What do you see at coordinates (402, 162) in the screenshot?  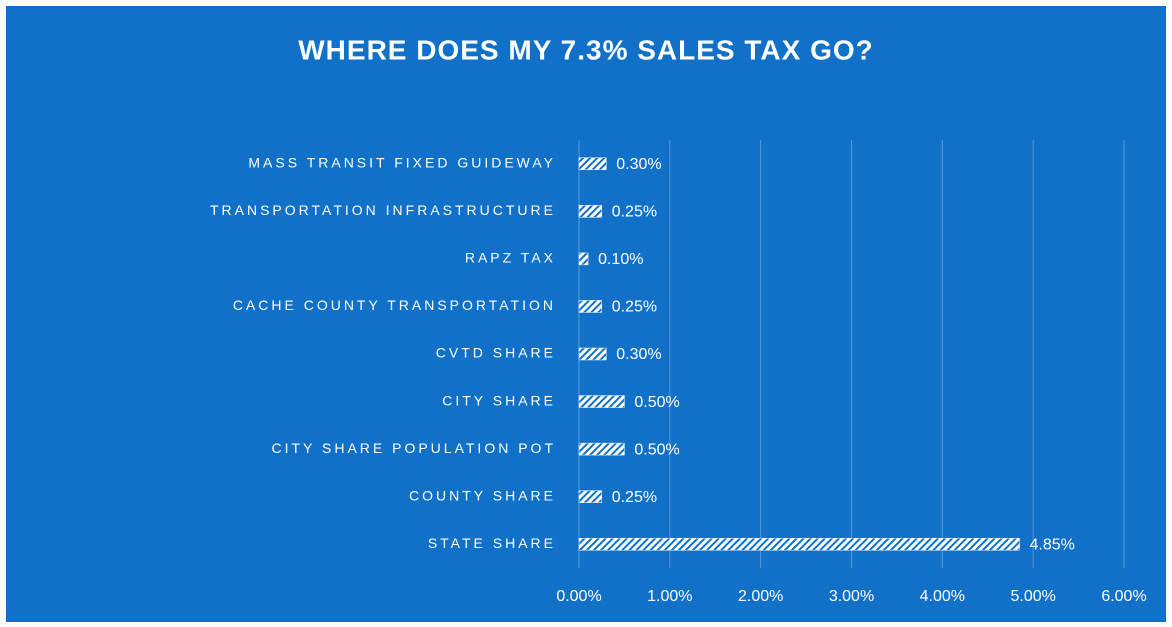 I see `y-tick-label: MASS TRANSIT FIXED GUIDEWAY` at bounding box center [402, 162].